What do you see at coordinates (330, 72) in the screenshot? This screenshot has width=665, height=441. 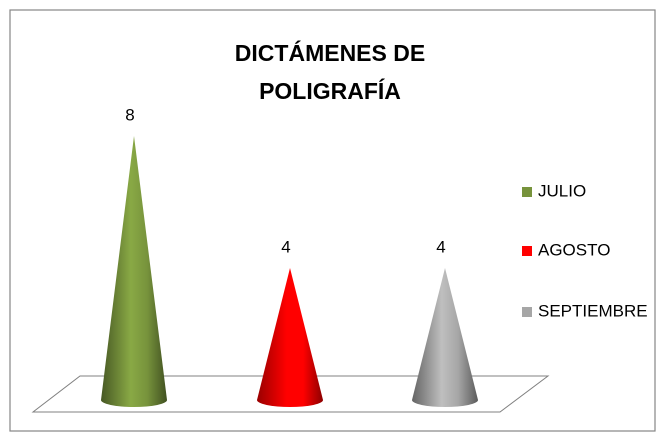 I see `chart-title: DICTÁMENES DE POLIGRAFÍA` at bounding box center [330, 72].